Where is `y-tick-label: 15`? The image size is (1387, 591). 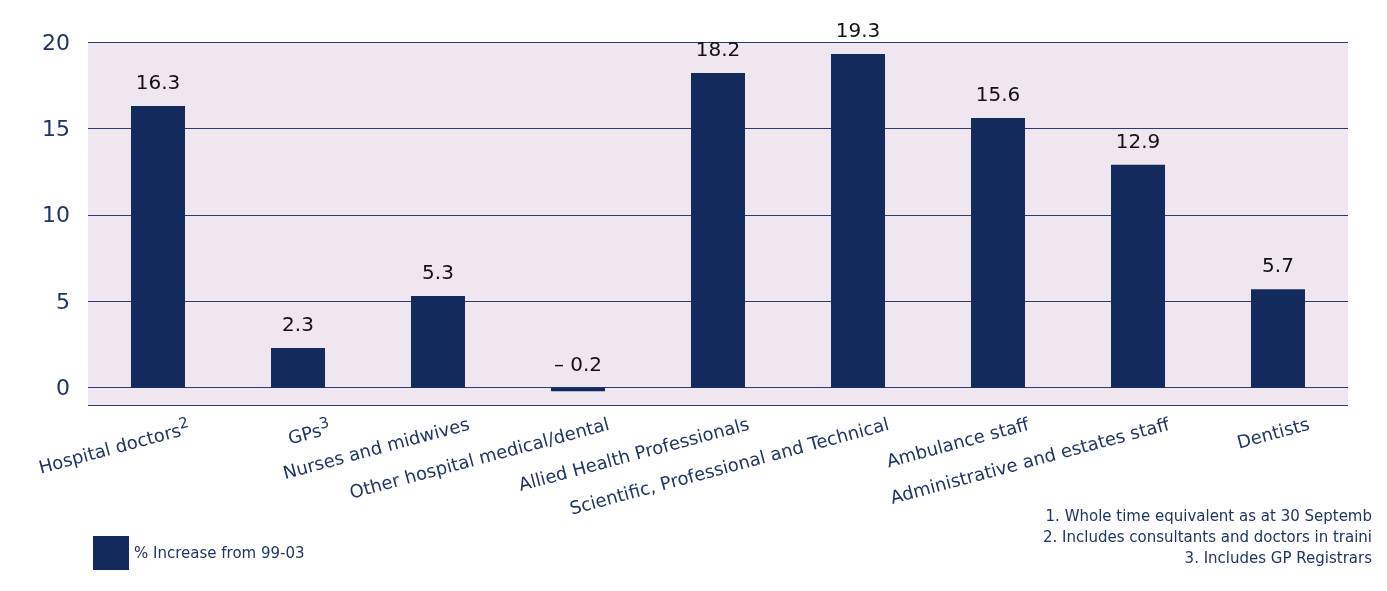 y-tick-label: 15 is located at coordinates (56, 128).